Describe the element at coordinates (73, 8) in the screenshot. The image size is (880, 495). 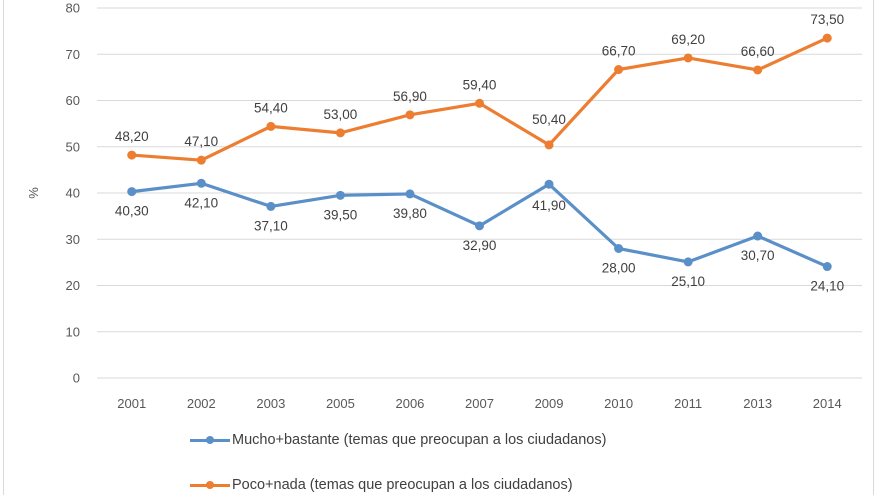
I see `y-tick-label: 80` at that location.